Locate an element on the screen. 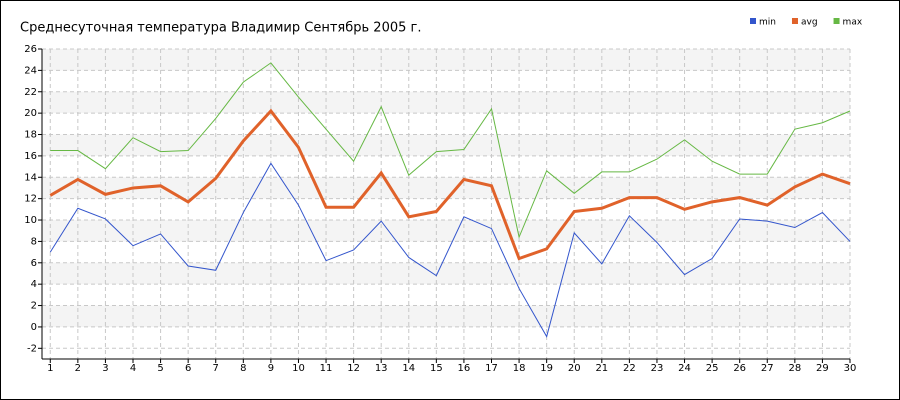 This screenshot has width=900, height=400. y-tick-label: -2 is located at coordinates (32, 348).